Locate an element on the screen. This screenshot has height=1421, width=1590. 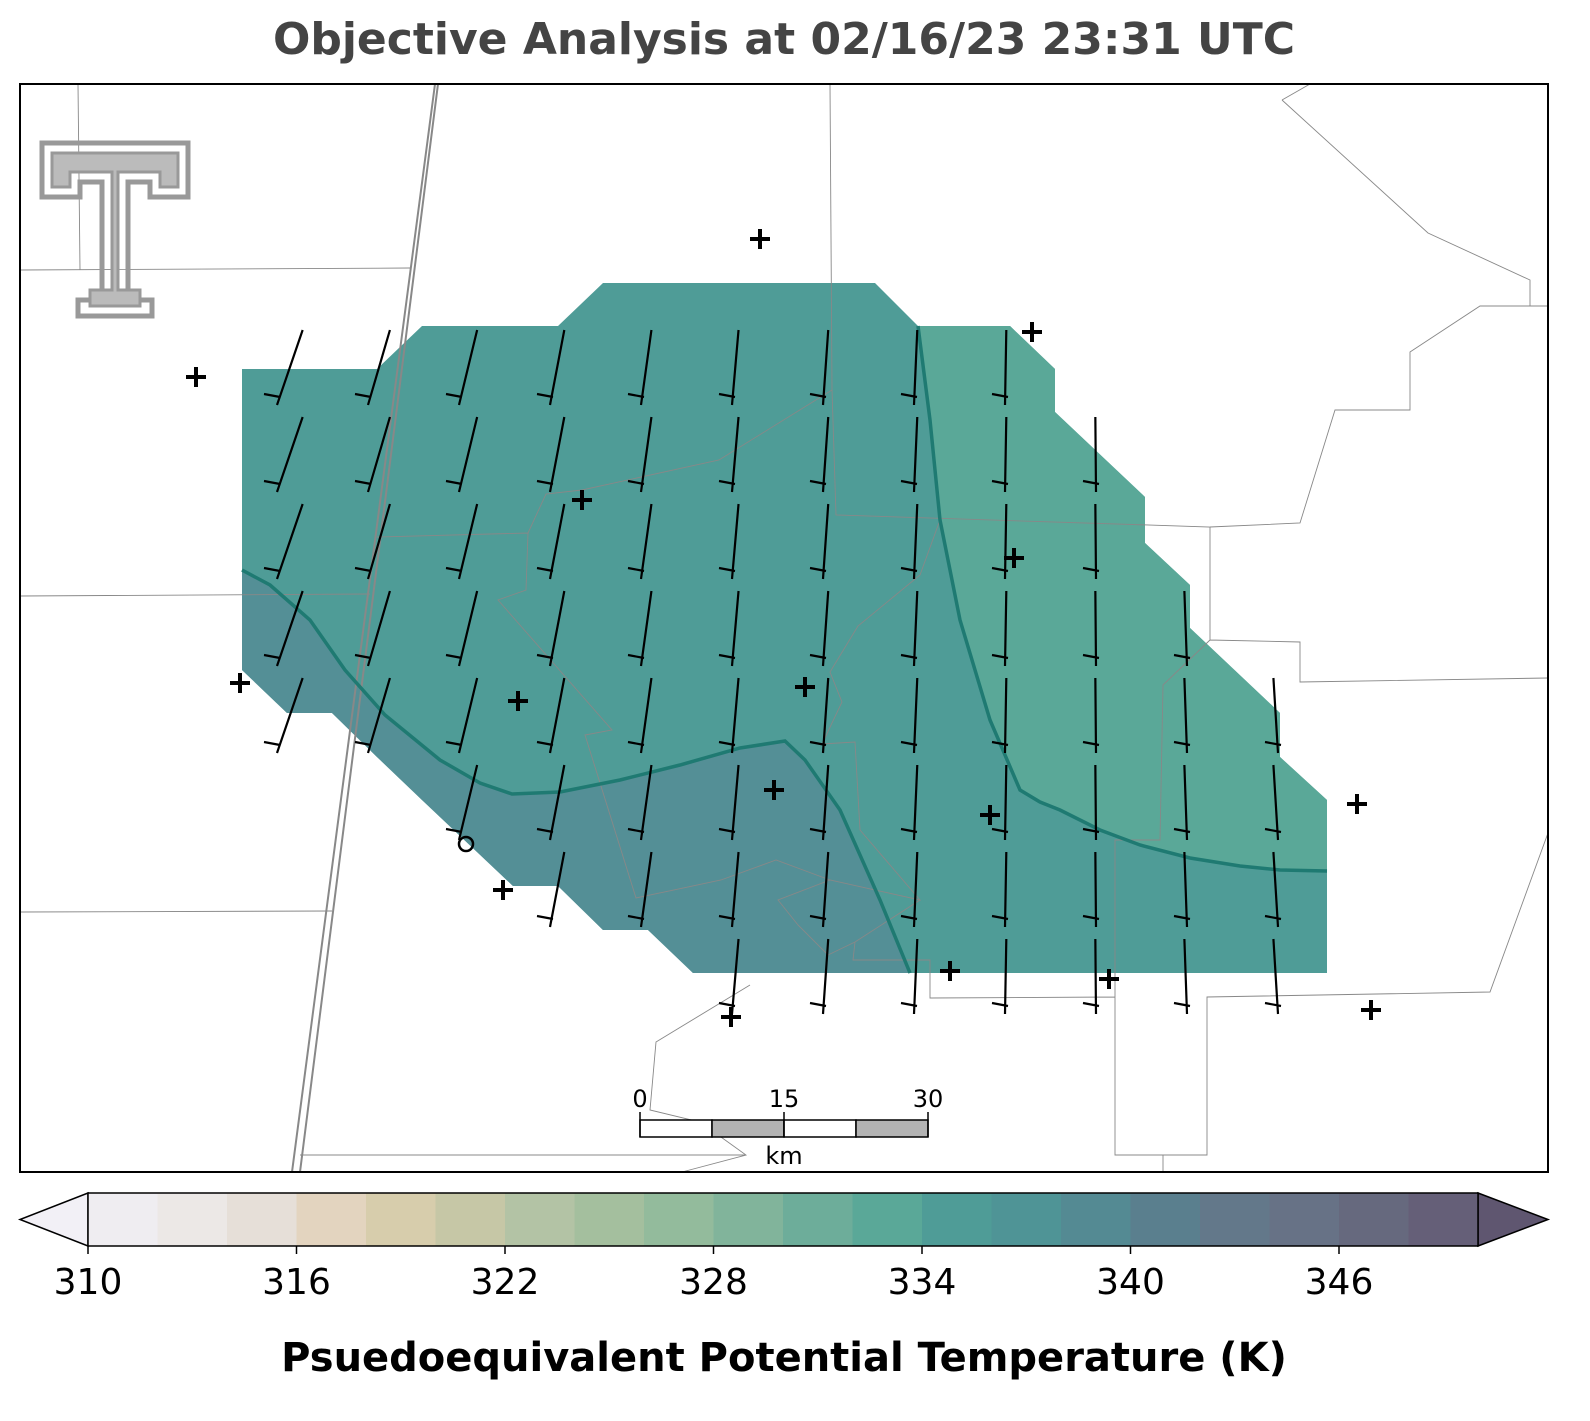
scale-unit: km is located at coordinates (783, 1156).